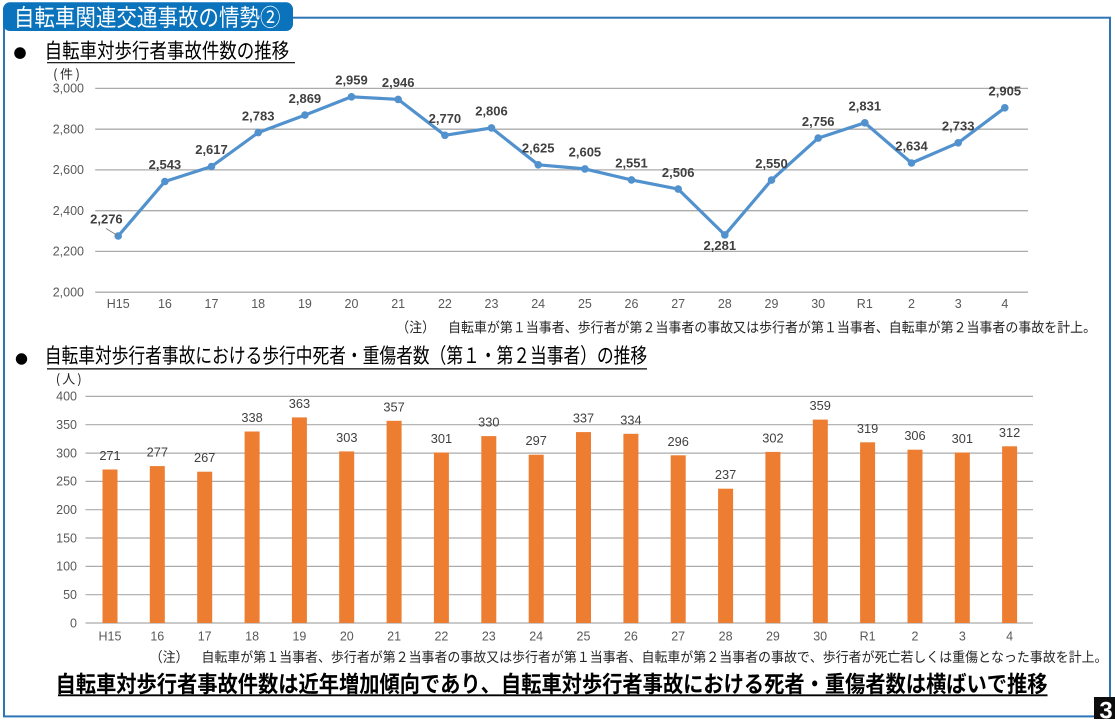  Describe the element at coordinates (106, 218) in the screenshot. I see `svg-text: 2,276` at that location.